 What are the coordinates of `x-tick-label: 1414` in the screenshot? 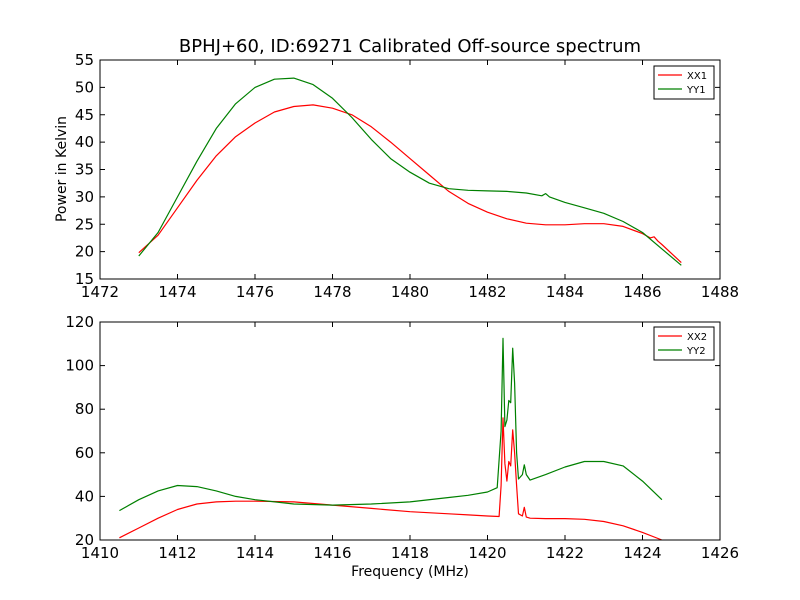 It's located at (255, 553).